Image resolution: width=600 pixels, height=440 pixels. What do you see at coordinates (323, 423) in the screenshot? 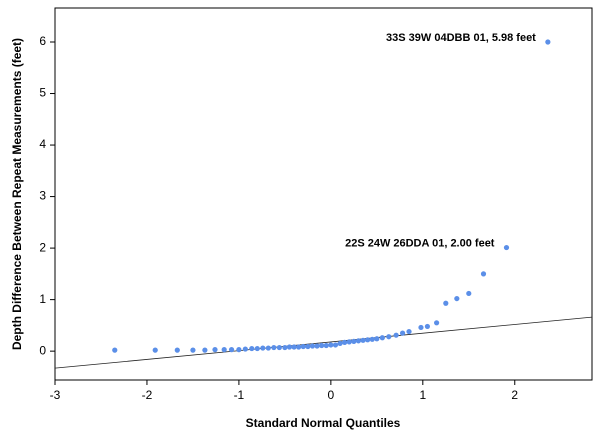
I see `x-axis-label: Standard Normal Quantiles` at bounding box center [323, 423].